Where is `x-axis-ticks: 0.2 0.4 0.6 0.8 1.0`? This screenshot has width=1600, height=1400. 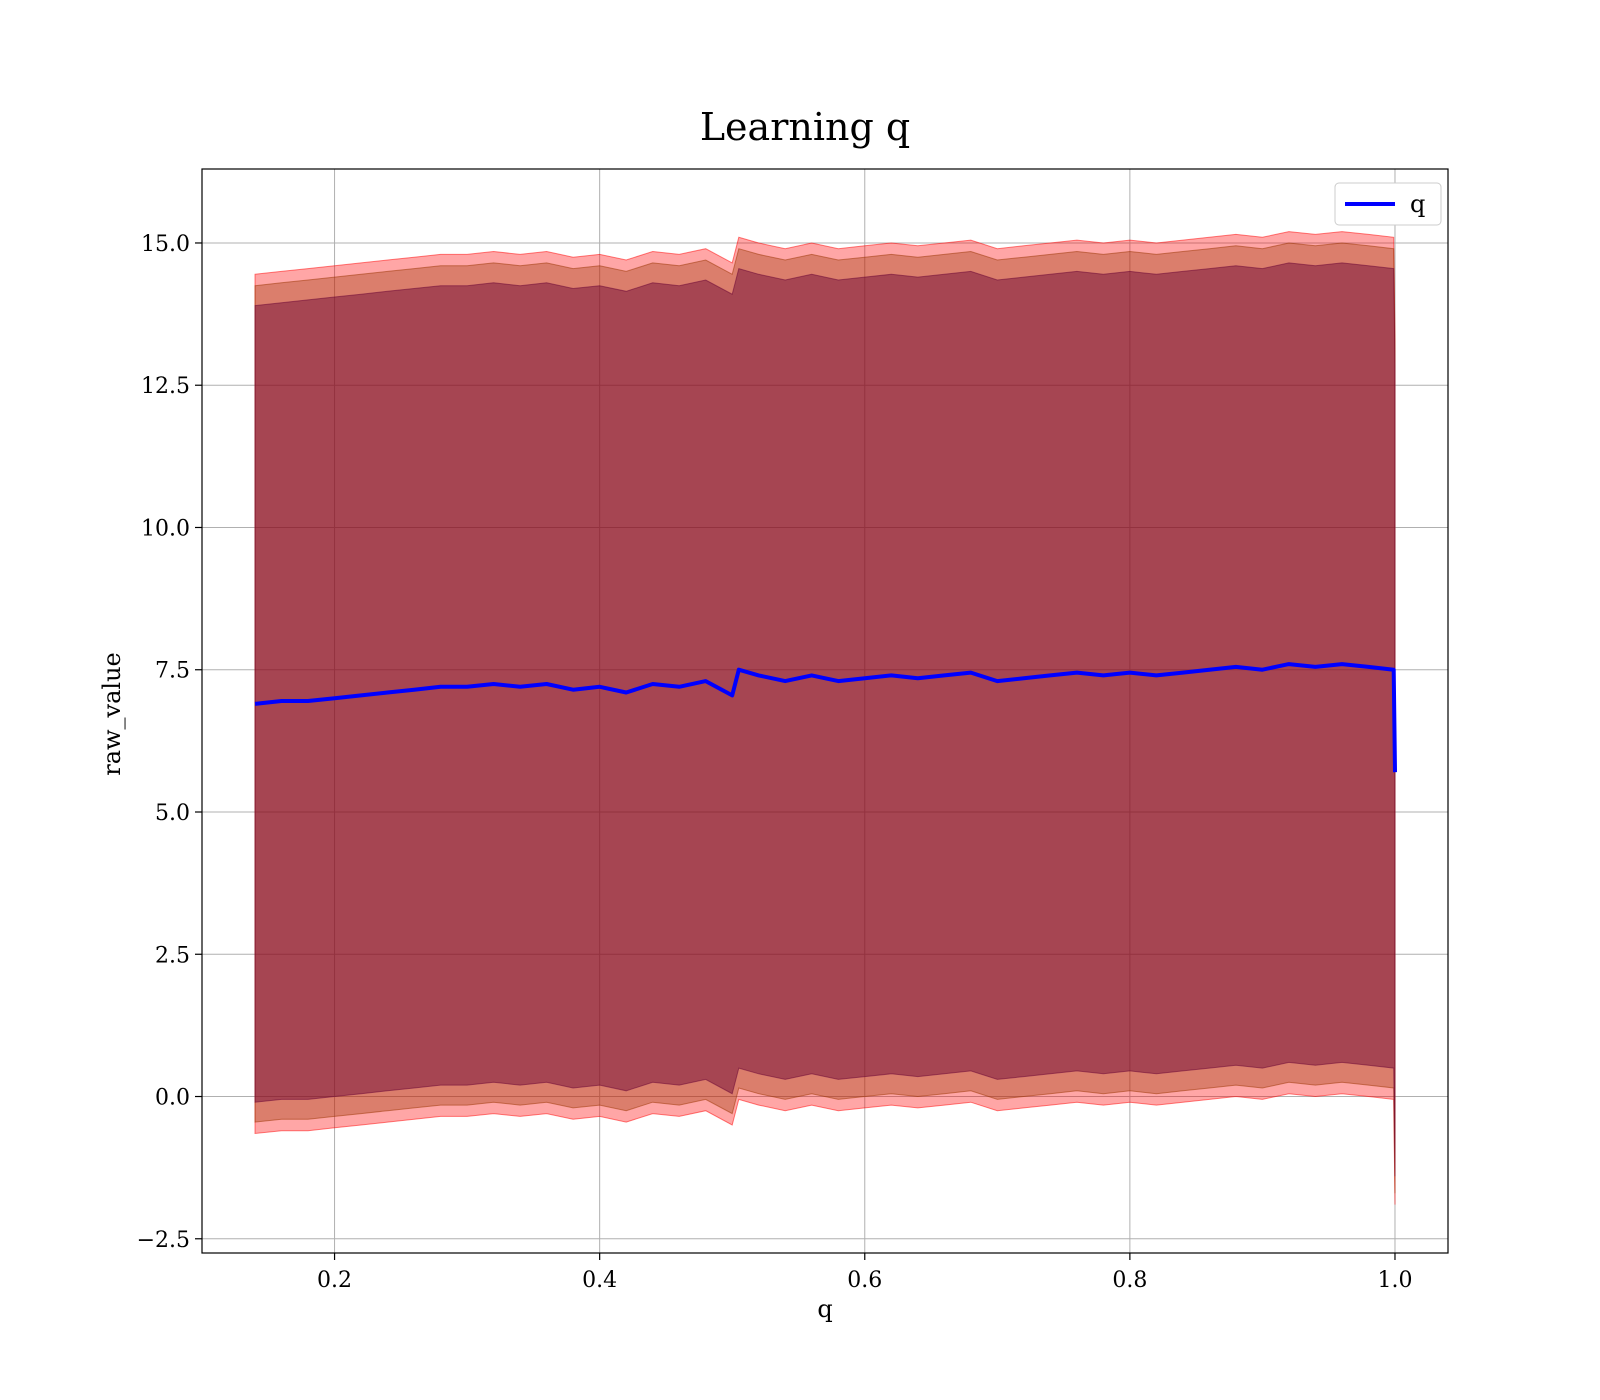 x-axis-ticks: 0.2 0.4 0.6 0.8 1.0 is located at coordinates (864, 1273).